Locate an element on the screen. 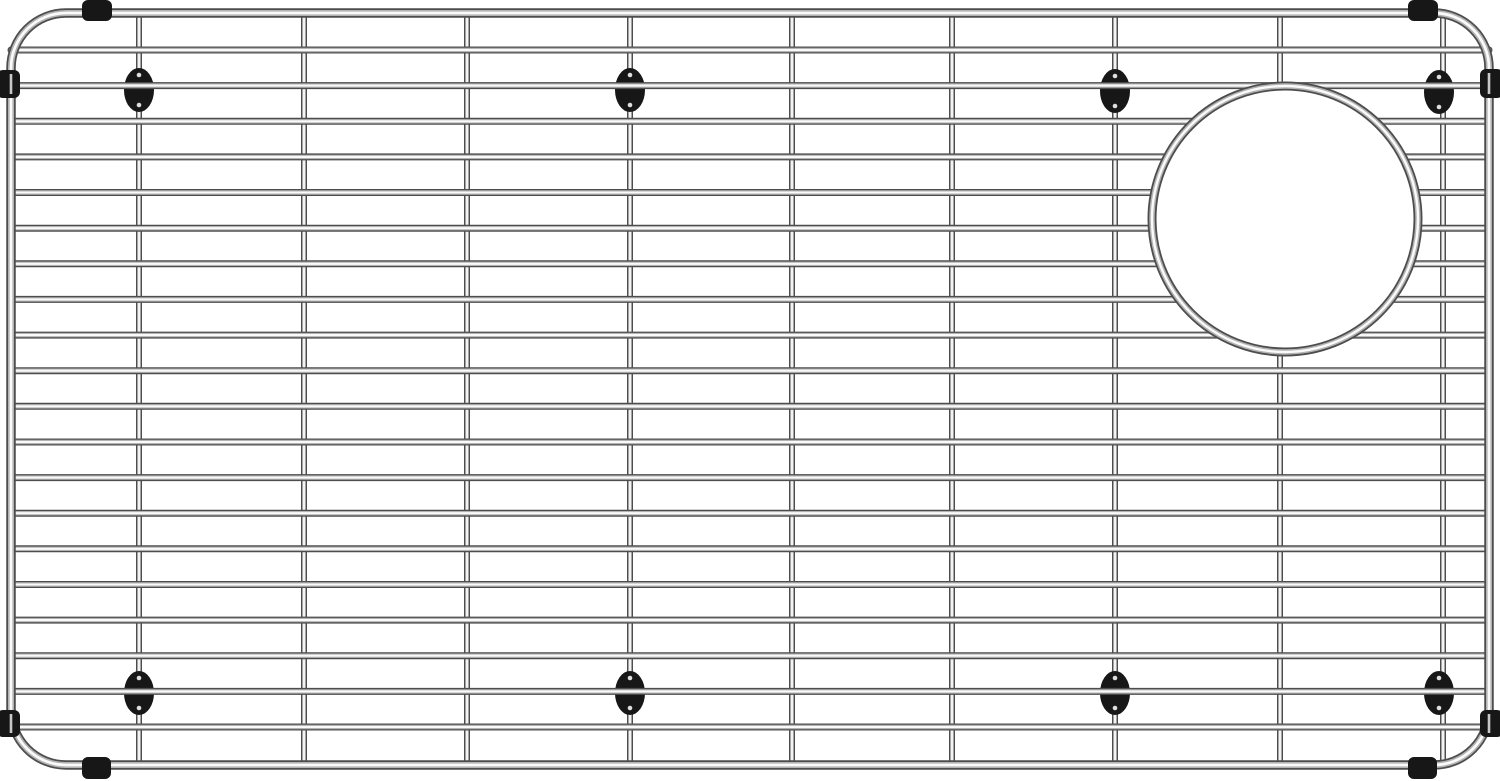 This screenshot has height=781, width=1500. bumper-top-right is located at coordinates (1423, 10).